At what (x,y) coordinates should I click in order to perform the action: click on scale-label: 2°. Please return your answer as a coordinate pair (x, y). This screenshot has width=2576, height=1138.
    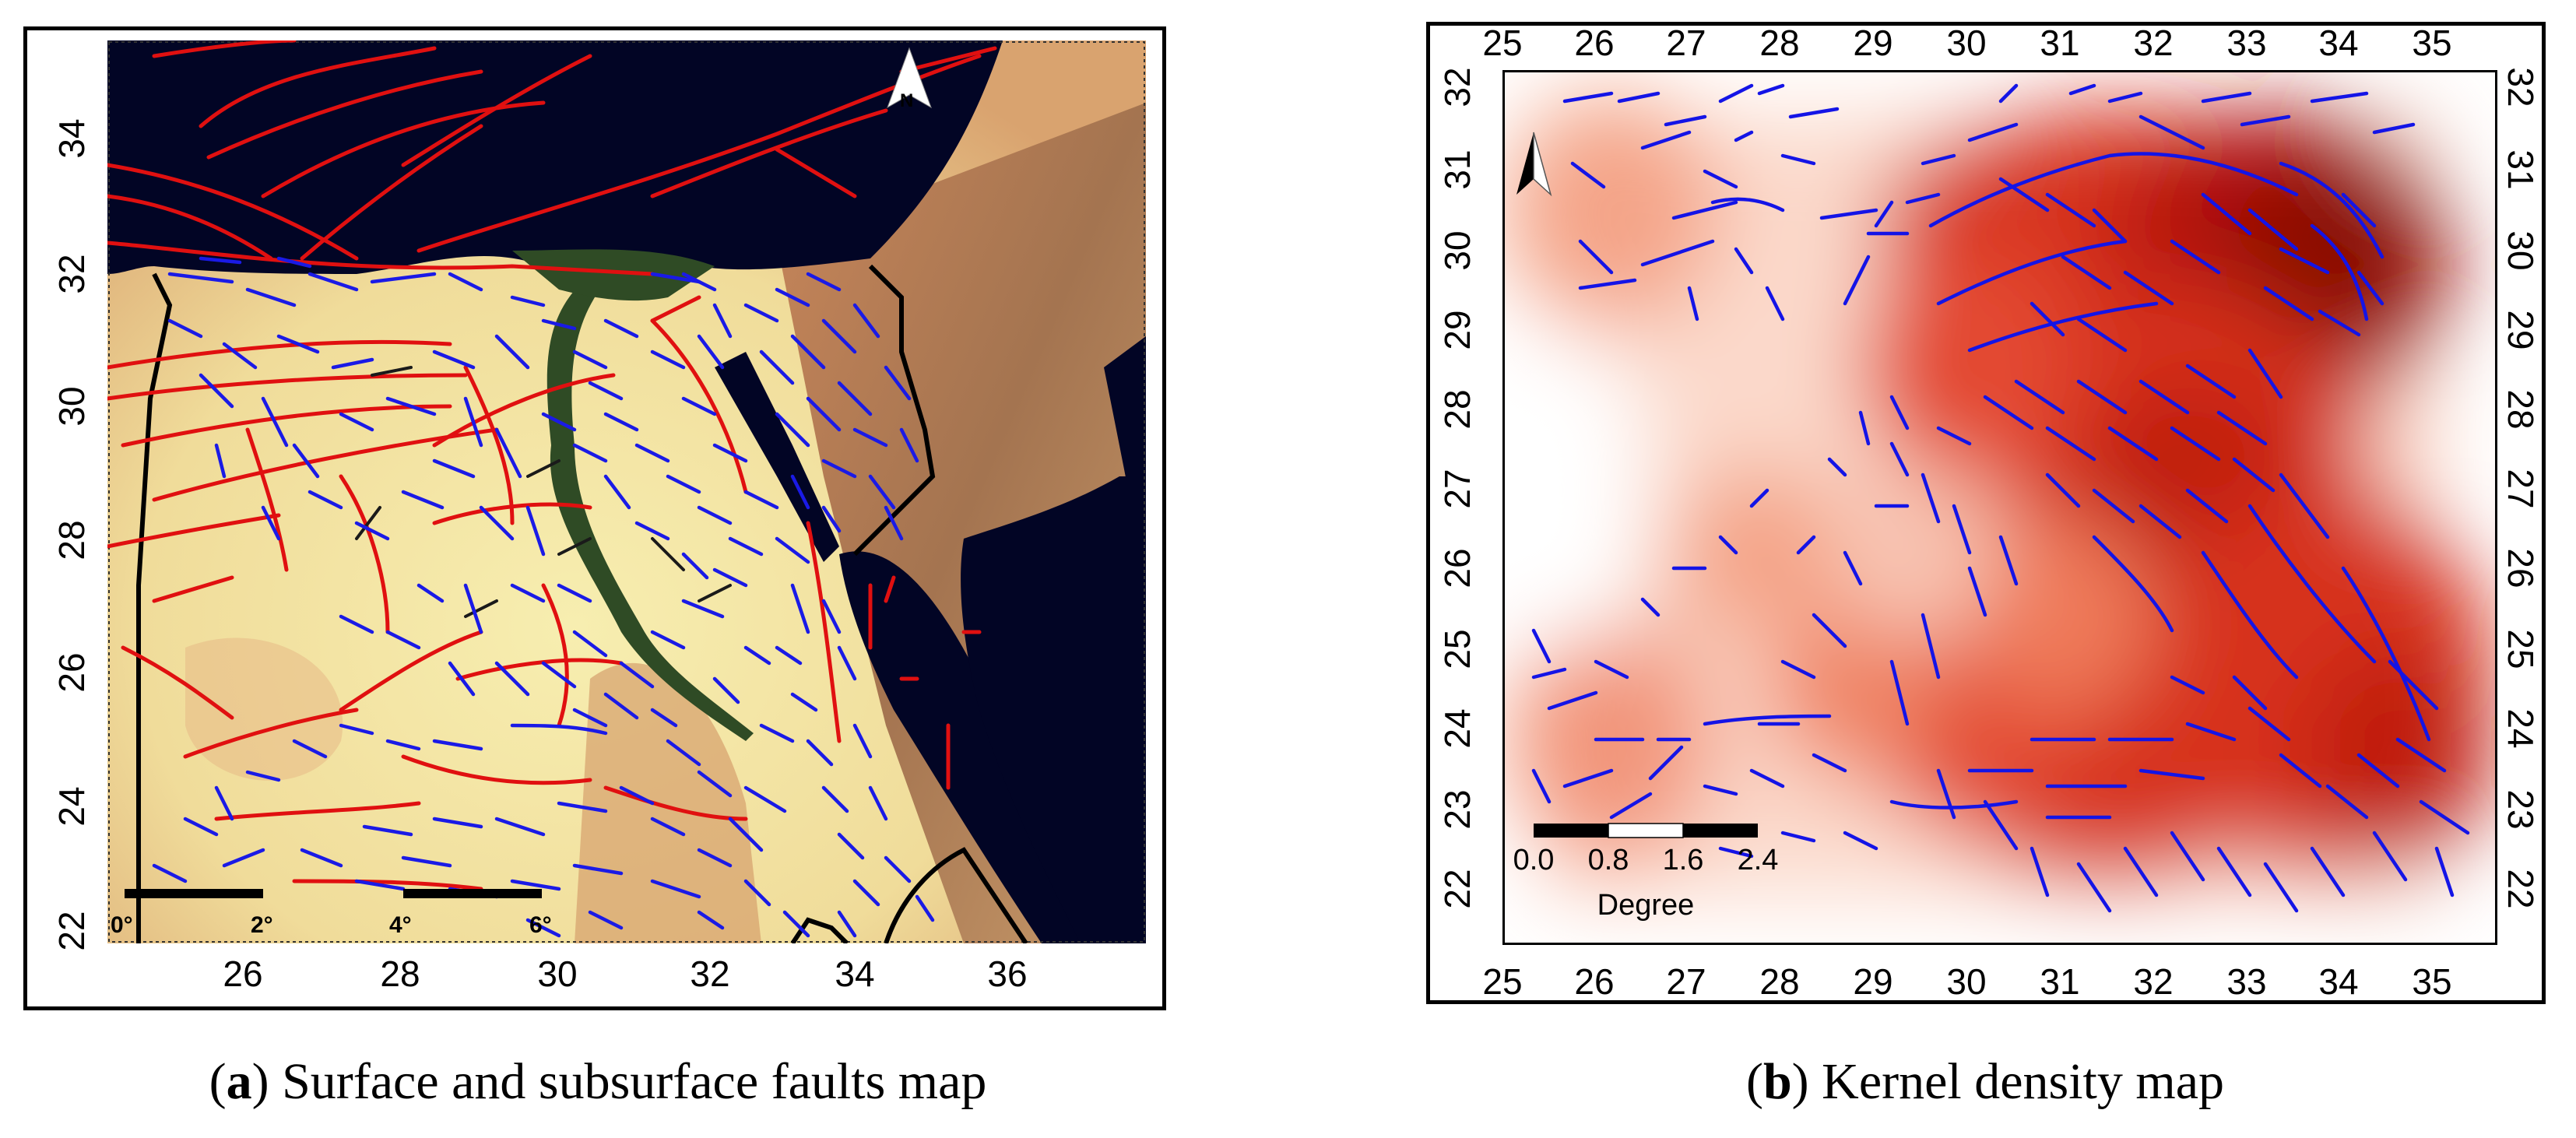
    Looking at the image, I should click on (262, 925).